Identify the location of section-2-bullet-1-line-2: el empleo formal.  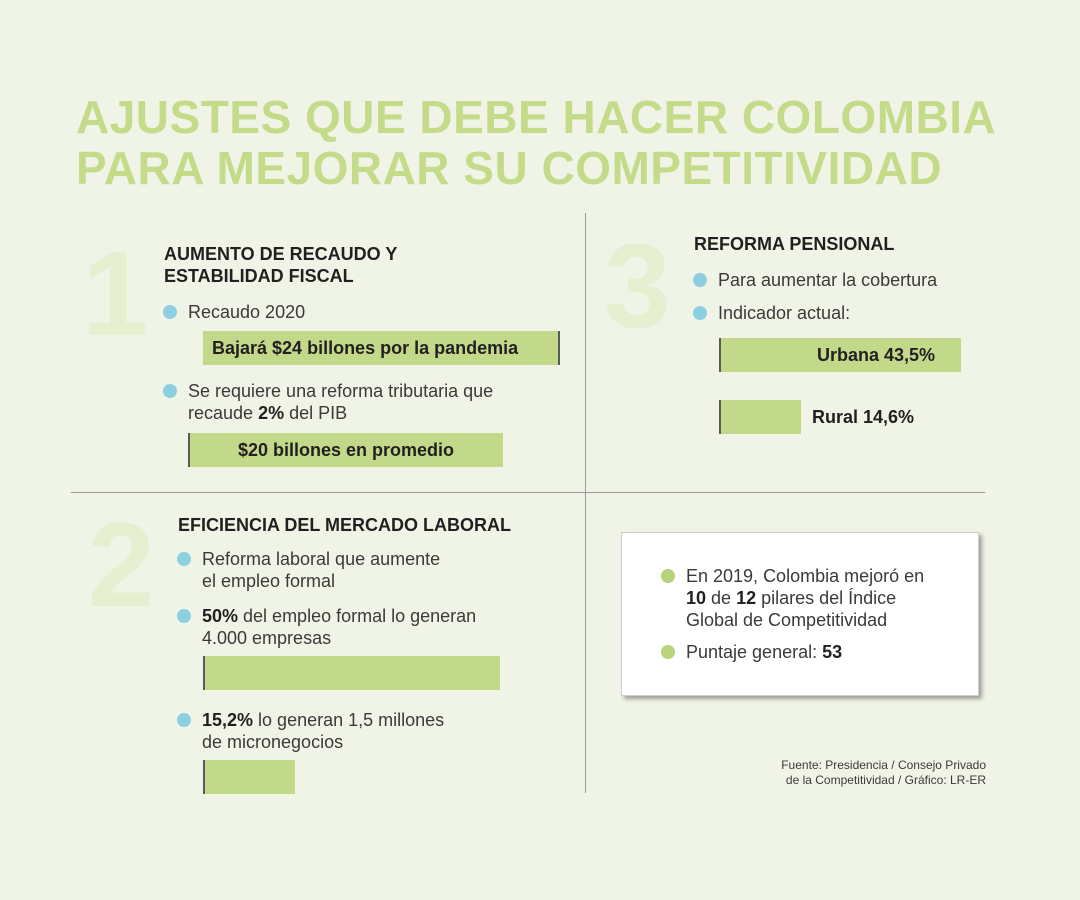
(269, 581).